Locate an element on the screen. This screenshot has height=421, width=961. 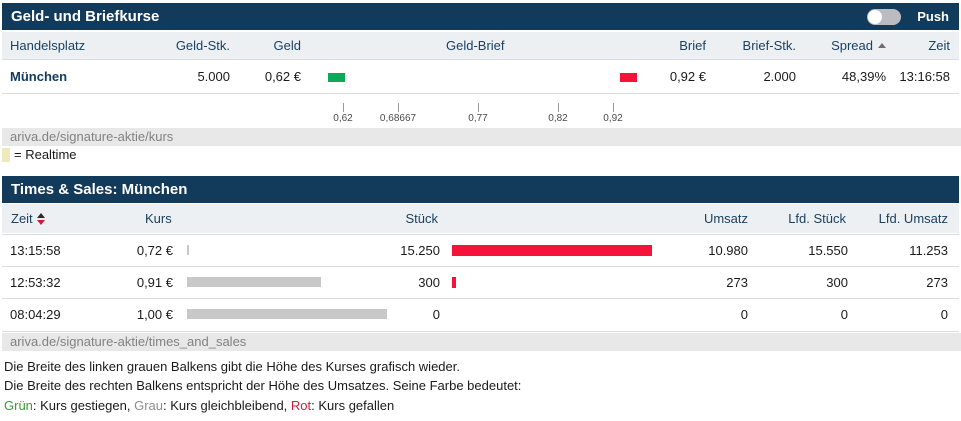
trade-lfd-umsatz: 0 is located at coordinates (944, 314).